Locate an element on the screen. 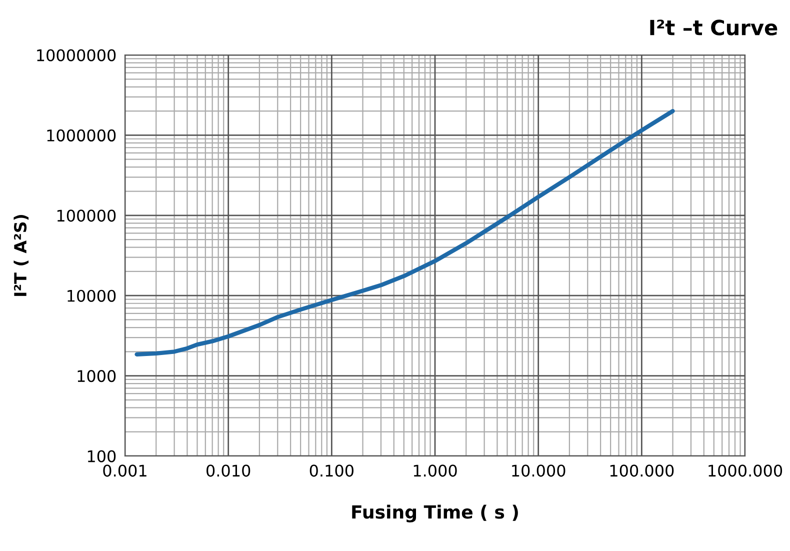 Image resolution: width=790 pixels, height=551 pixels. y-tick-label: 1000000 is located at coordinates (81, 135).